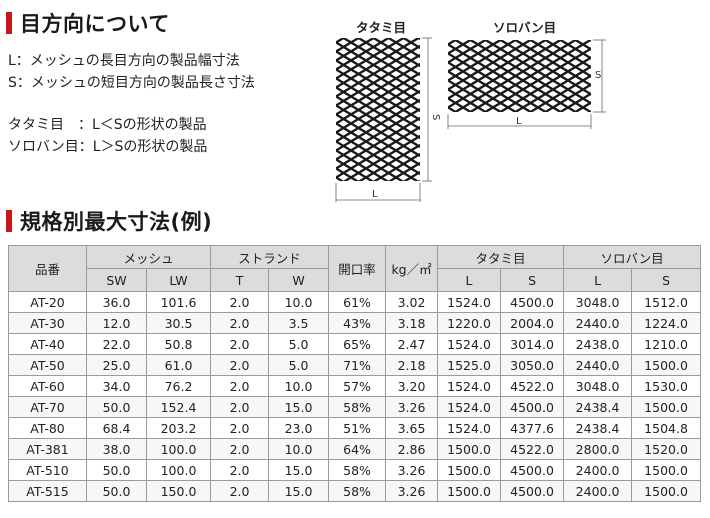  Describe the element at coordinates (385, 112) in the screenshot. I see `tatami-mesh-pattern` at that location.